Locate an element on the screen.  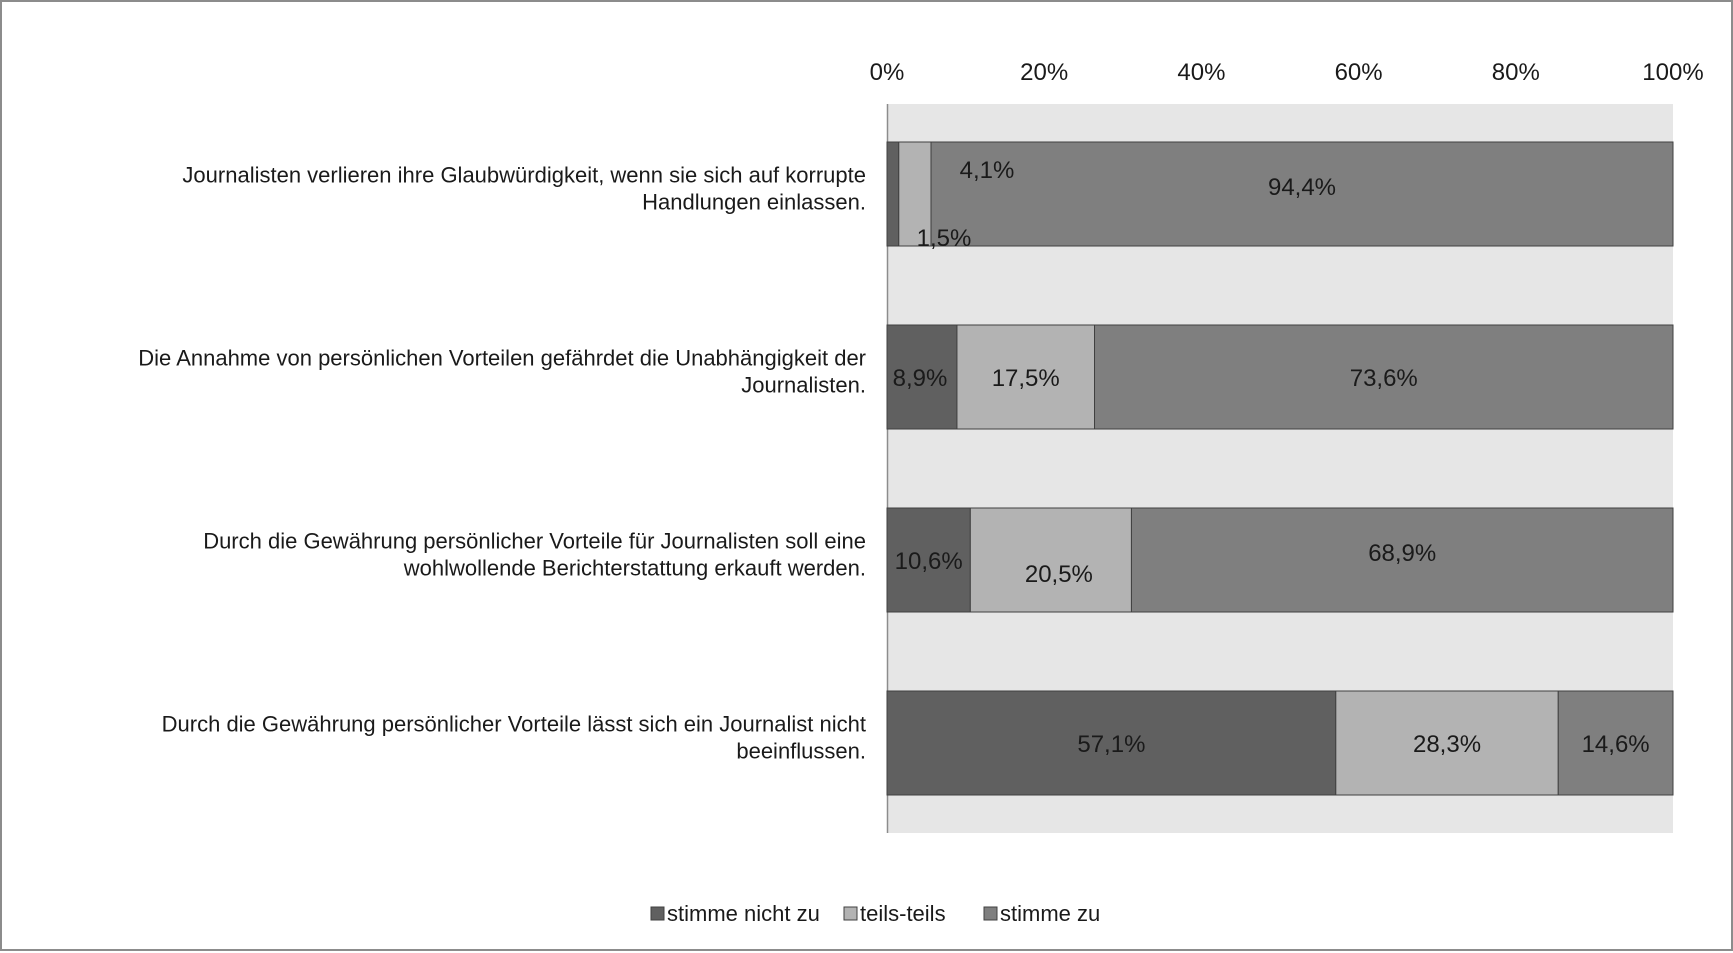
x-axis-ticks: 0% 20% 40% 60% 80% 100% is located at coordinates (1287, 72).